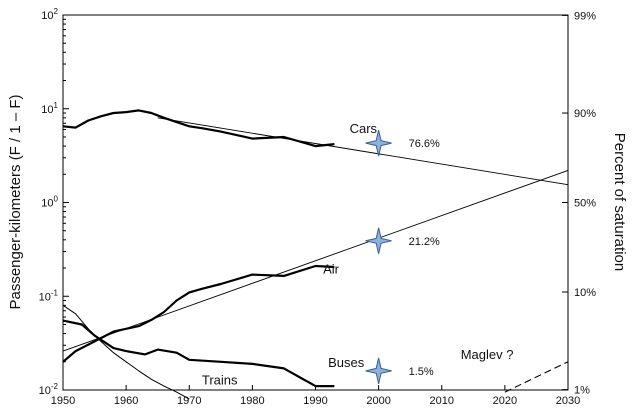 The image size is (632, 413). What do you see at coordinates (402, 257) in the screenshot?
I see `markers-layer: 76.6% 21.2% 1.5%` at bounding box center [402, 257].